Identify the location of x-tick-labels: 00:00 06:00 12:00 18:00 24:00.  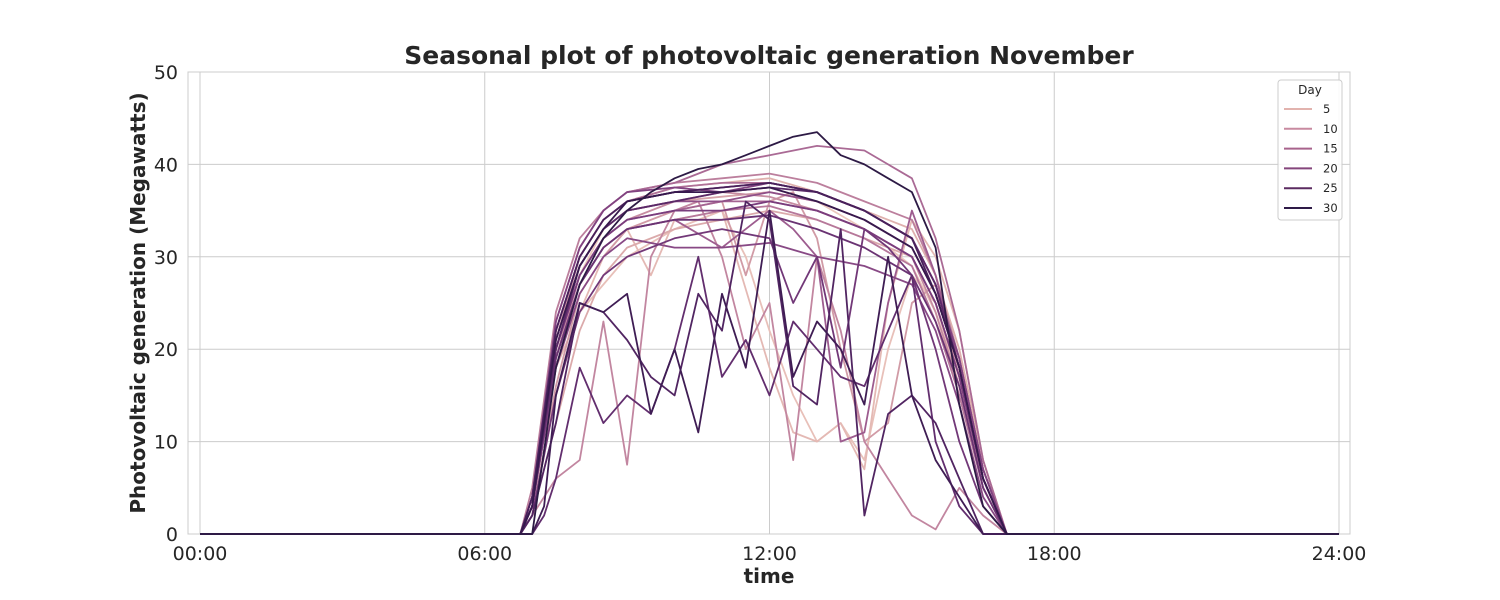
(770, 554).